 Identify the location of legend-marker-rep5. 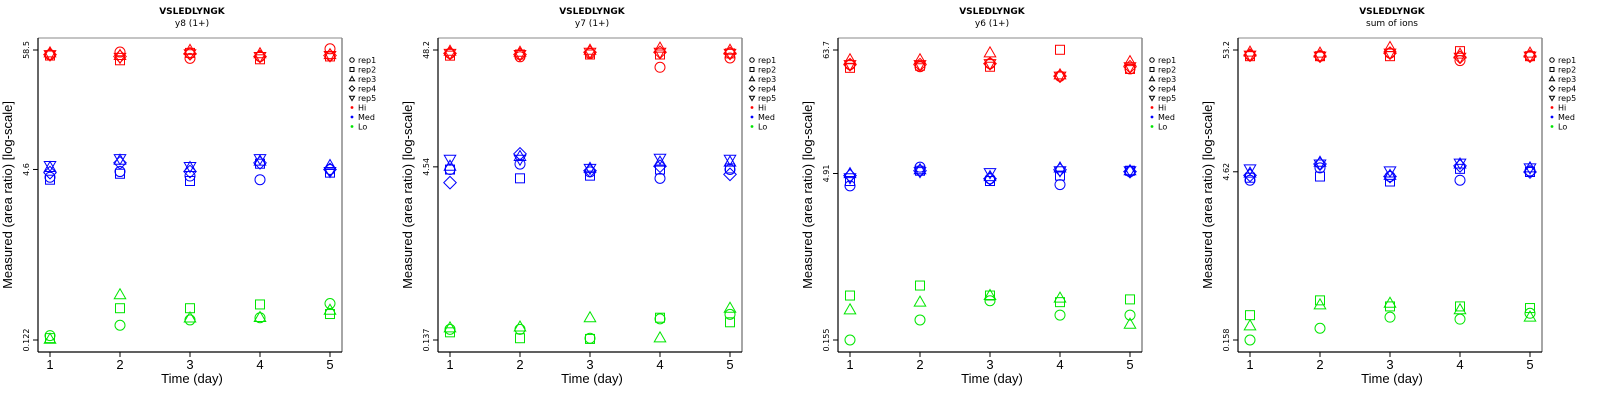
(752, 98).